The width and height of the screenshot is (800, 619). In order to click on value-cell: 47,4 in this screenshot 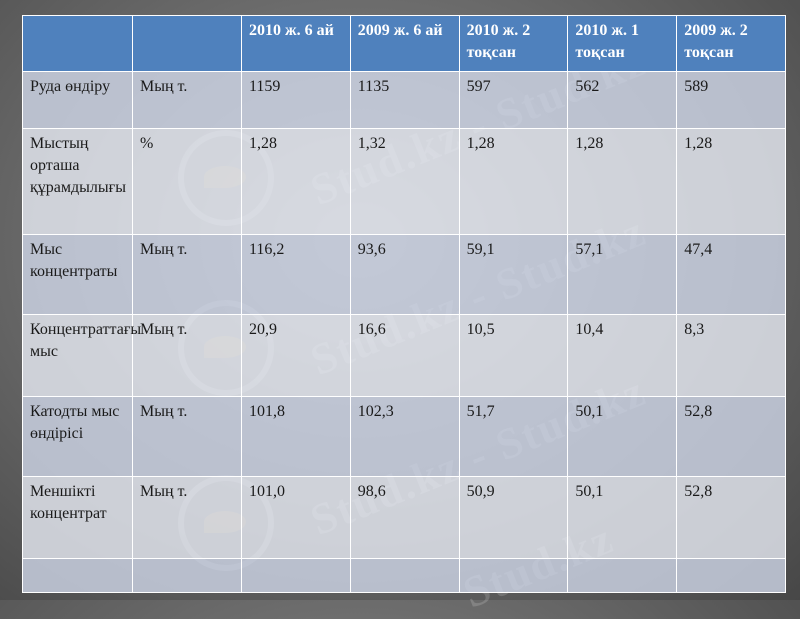, I will do `click(731, 274)`.